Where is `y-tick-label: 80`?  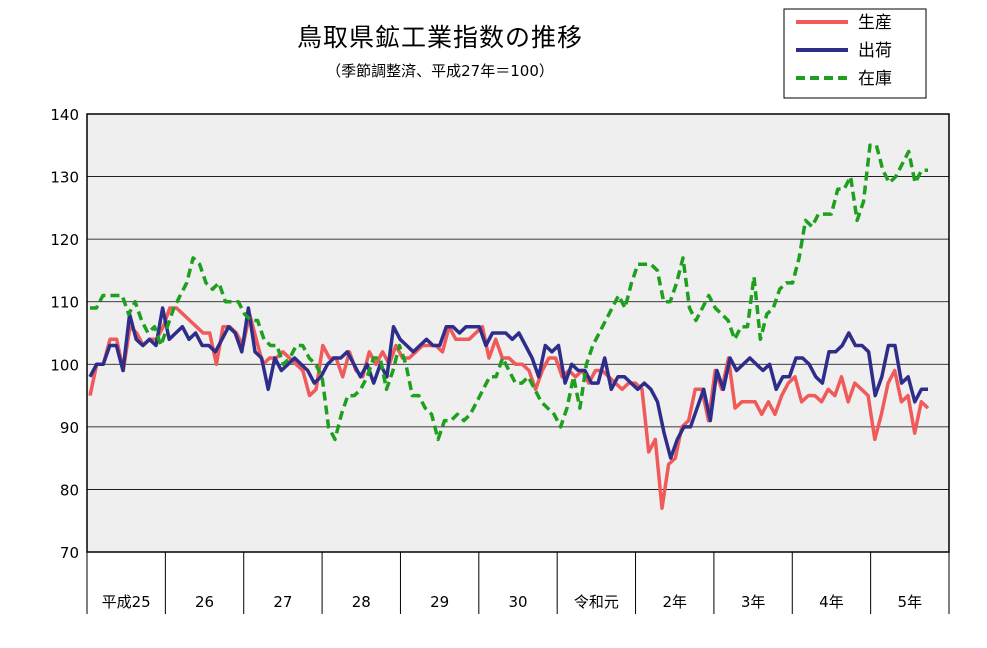 y-tick-label: 80 is located at coordinates (69, 490).